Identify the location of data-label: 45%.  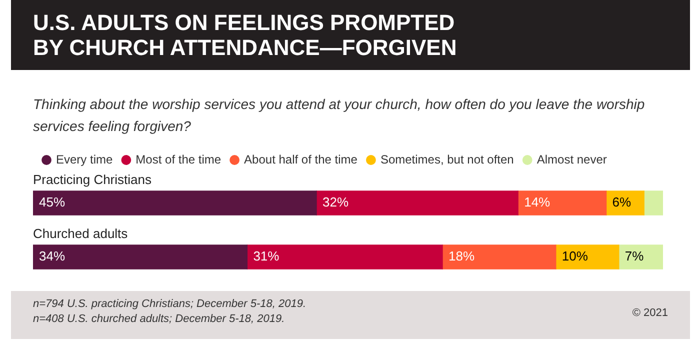
(52, 202).